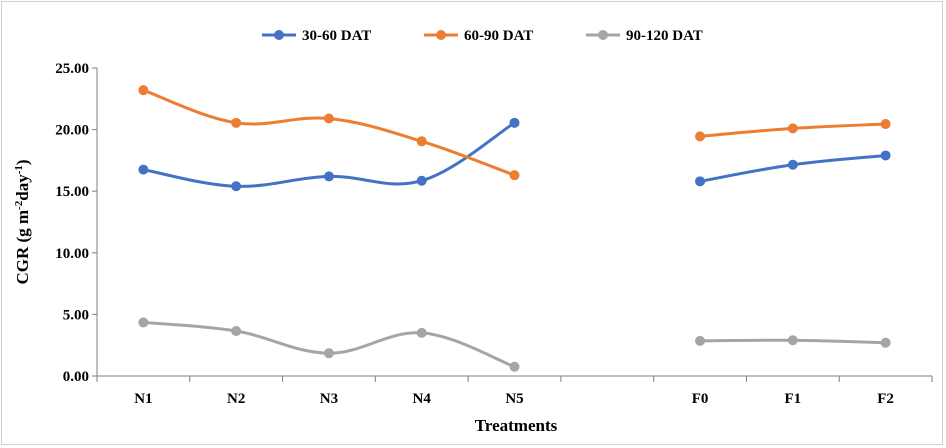 The width and height of the screenshot is (946, 448). I want to click on x-tick-labels: N1 N2 N3 N4 N5 F0 F1 F2, so click(514, 399).